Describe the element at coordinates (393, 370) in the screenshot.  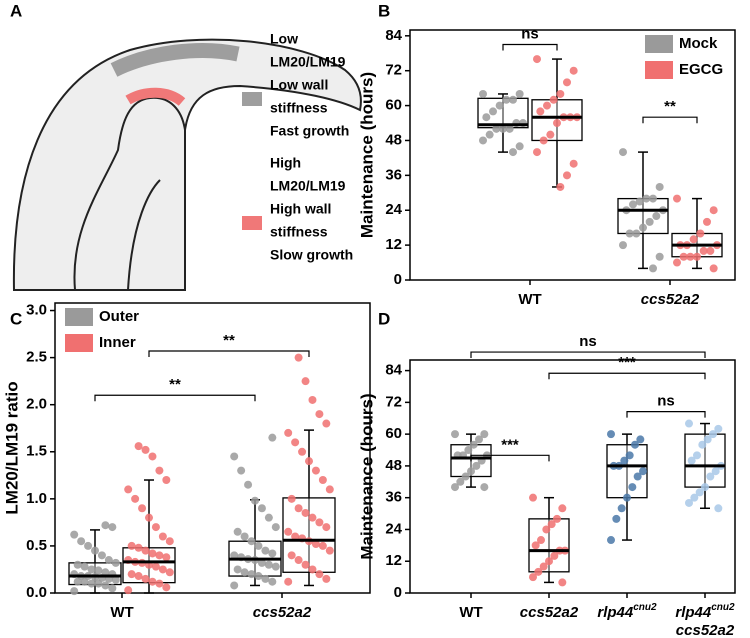
I see `y-tick-label: 84` at that location.